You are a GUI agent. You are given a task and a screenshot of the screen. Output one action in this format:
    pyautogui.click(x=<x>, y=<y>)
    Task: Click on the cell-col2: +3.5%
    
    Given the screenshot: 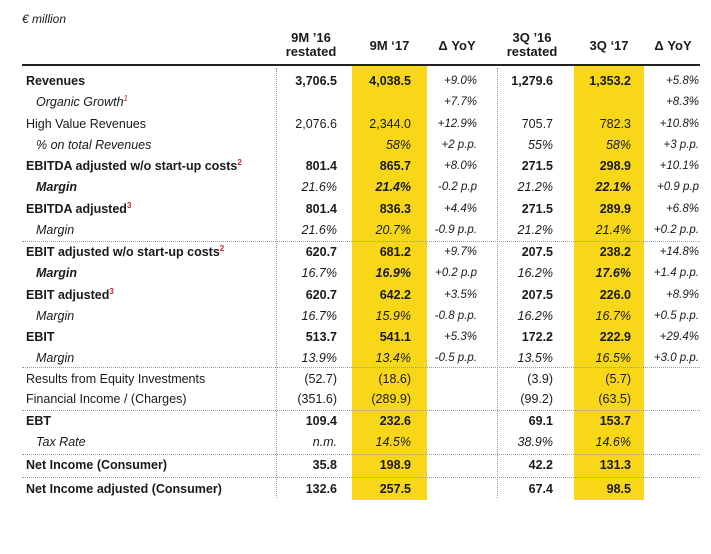 What is the action you would take?
    pyautogui.click(x=460, y=295)
    